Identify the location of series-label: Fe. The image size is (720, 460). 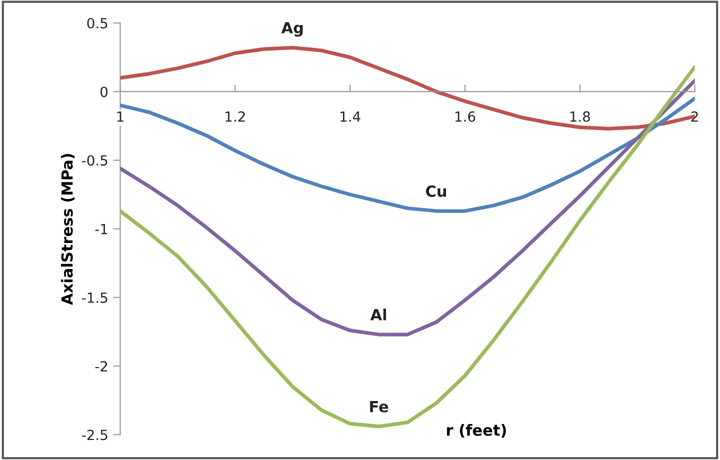
(379, 406).